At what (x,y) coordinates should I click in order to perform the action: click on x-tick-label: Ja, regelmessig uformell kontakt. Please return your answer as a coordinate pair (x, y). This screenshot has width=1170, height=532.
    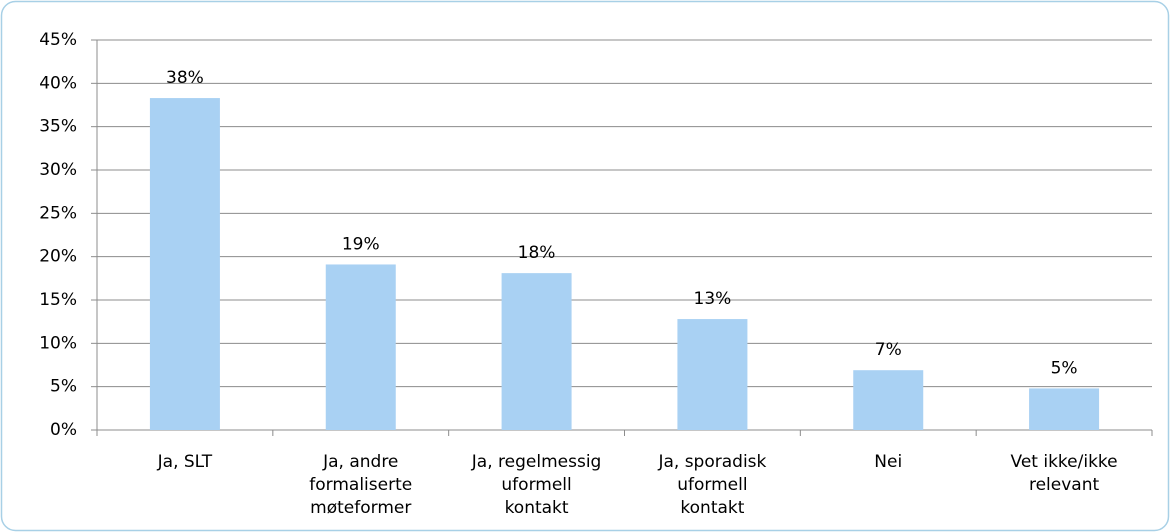
    Looking at the image, I should click on (536, 485).